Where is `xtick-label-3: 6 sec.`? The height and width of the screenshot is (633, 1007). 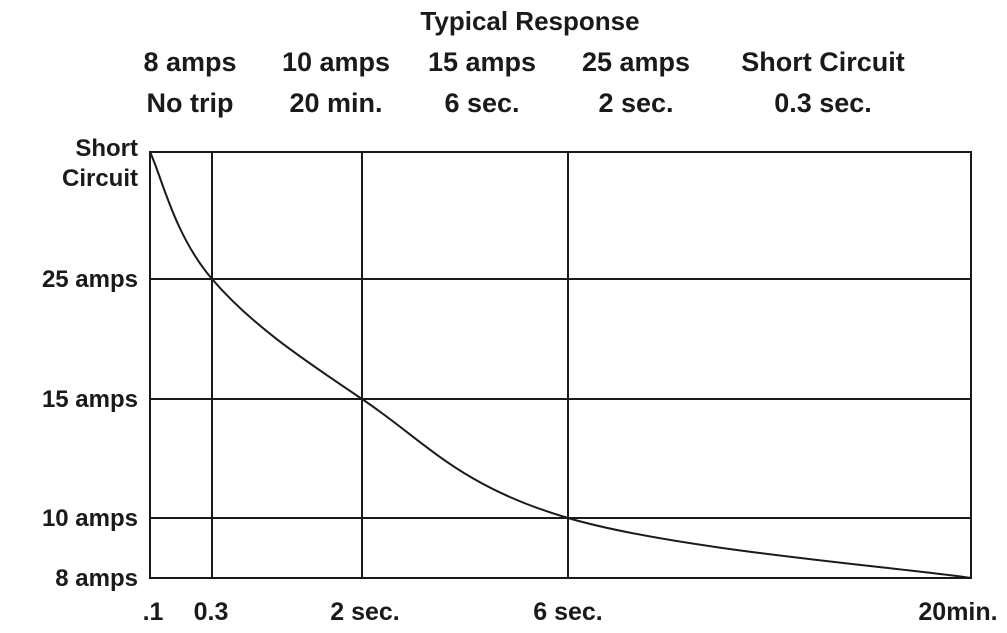
xtick-label-3: 6 sec. is located at coordinates (568, 612).